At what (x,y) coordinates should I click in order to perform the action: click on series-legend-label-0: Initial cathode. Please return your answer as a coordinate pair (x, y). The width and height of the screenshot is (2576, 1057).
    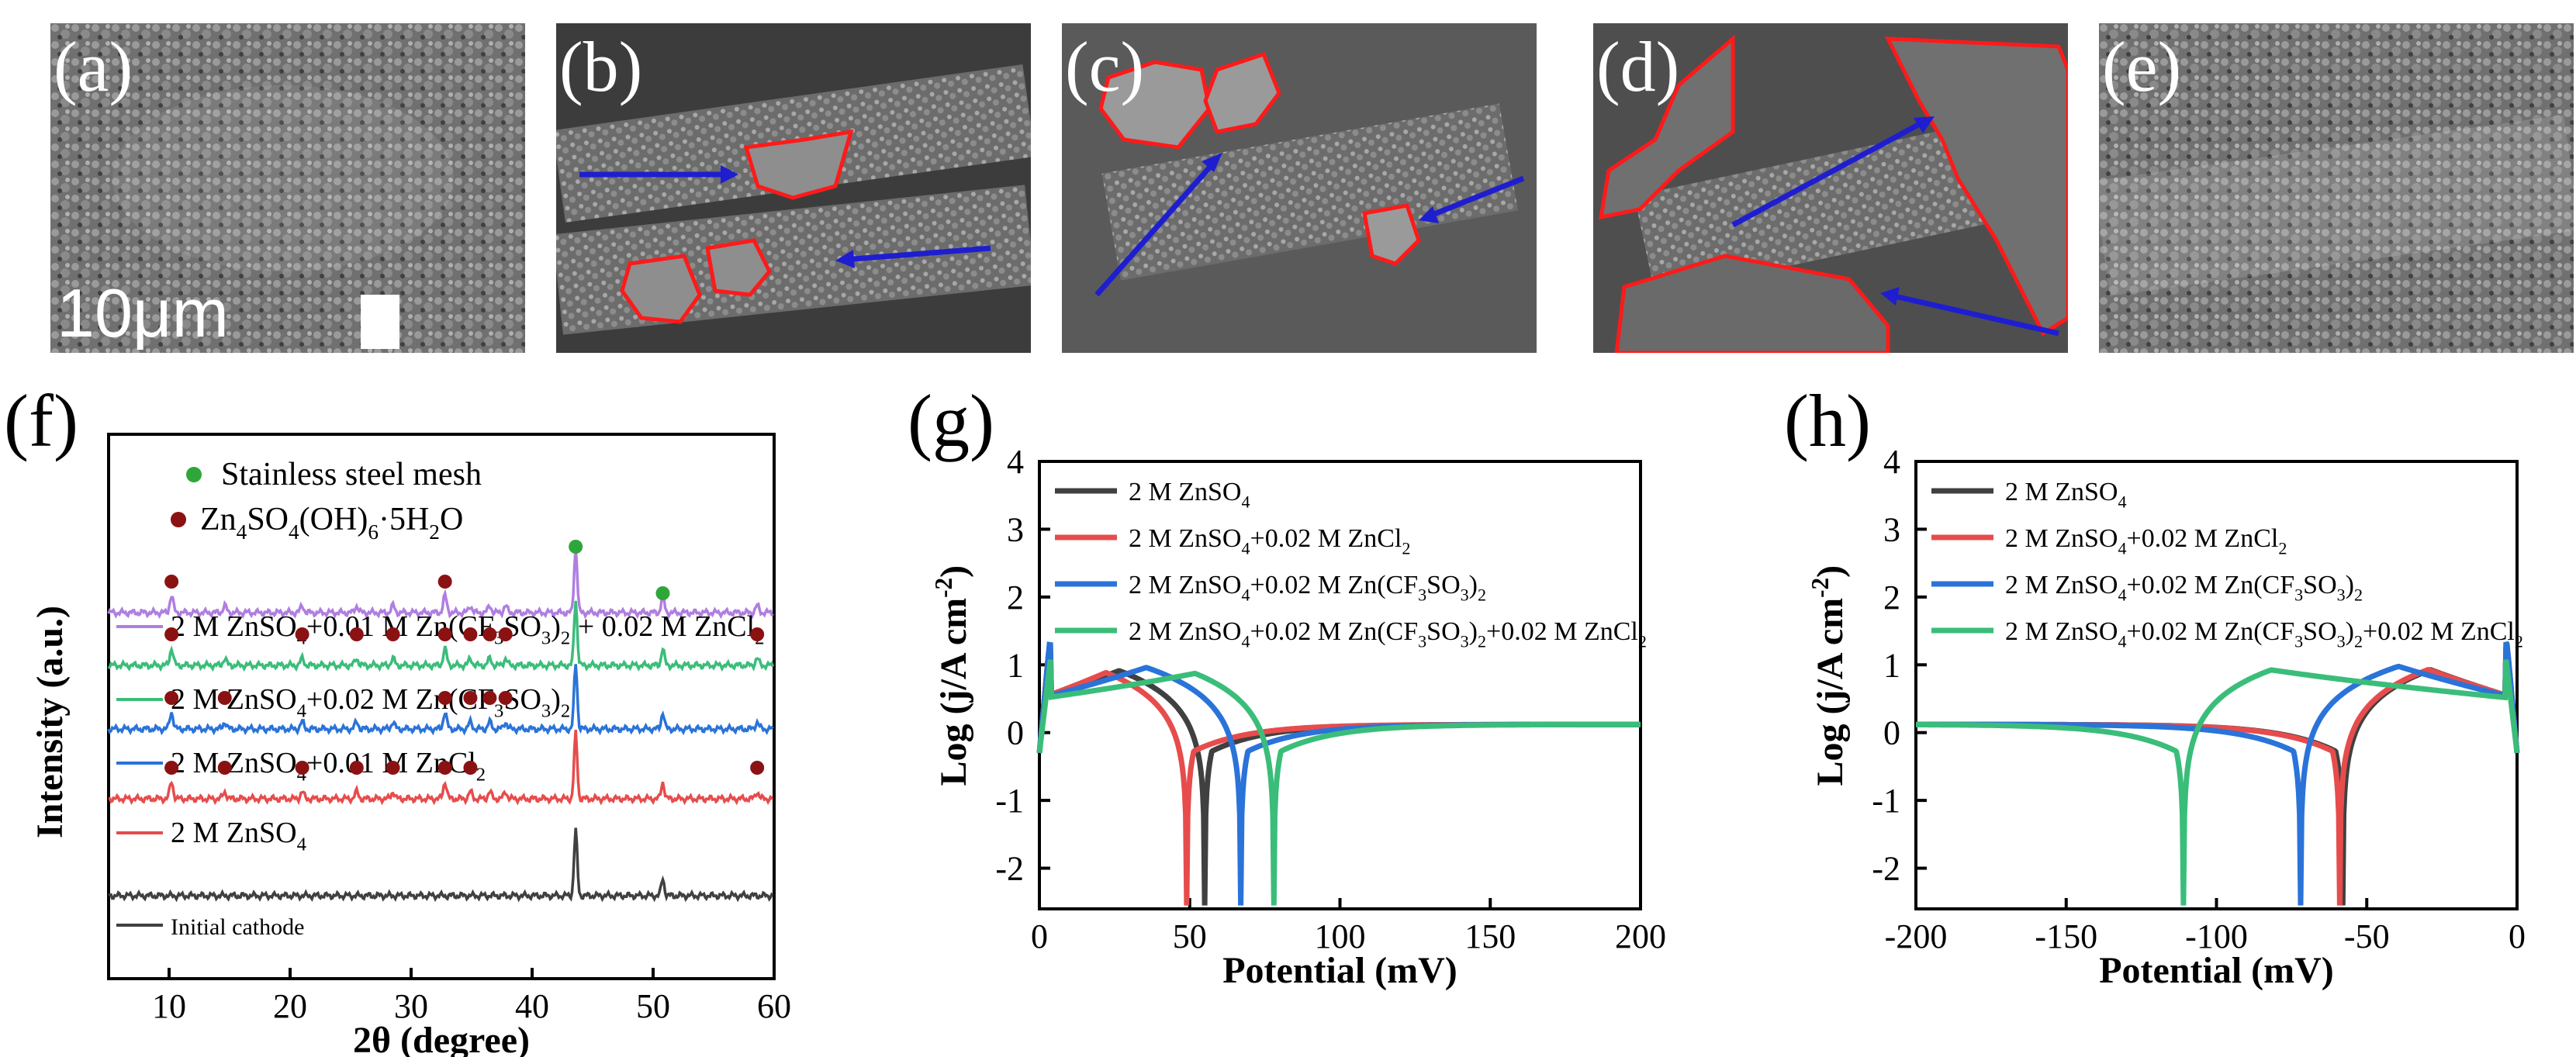
    Looking at the image, I should click on (237, 927).